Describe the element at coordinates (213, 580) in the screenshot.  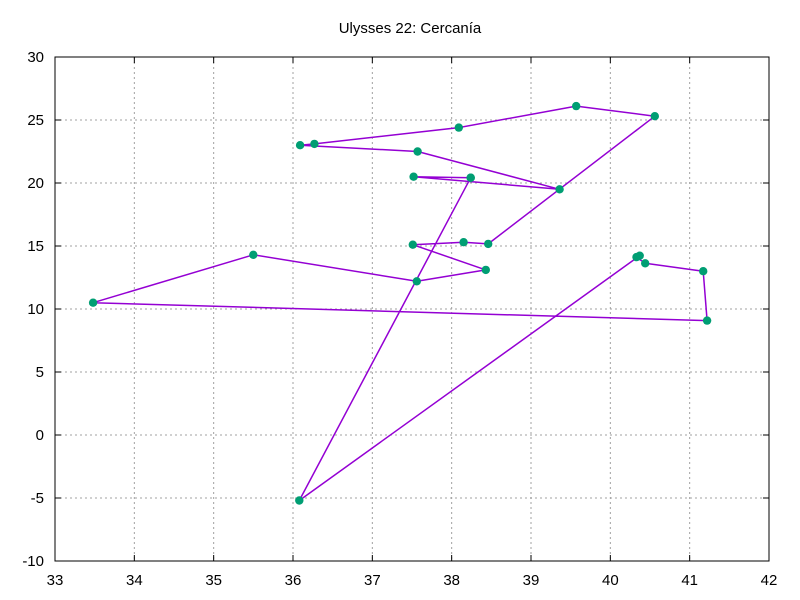
I see `x-tick-label: 35` at that location.